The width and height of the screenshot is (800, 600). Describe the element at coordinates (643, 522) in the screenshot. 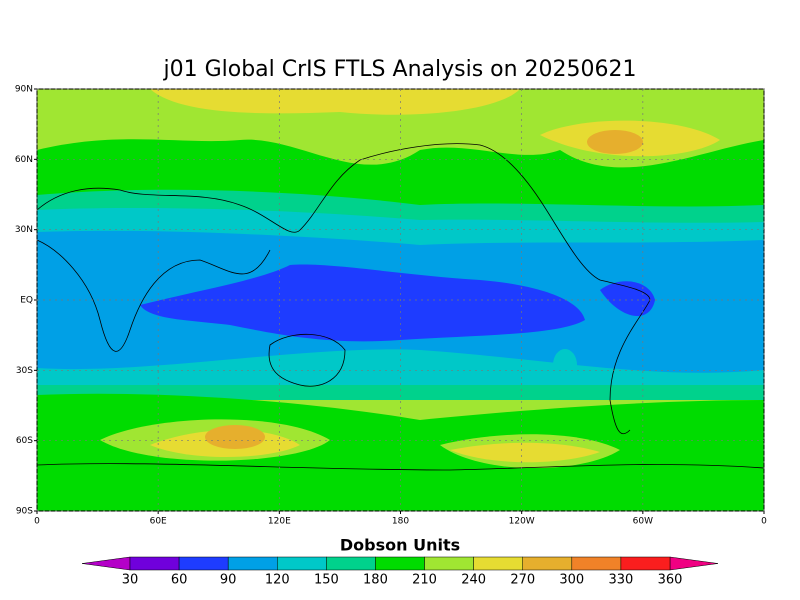

I see `x-tick-label: 60W` at that location.